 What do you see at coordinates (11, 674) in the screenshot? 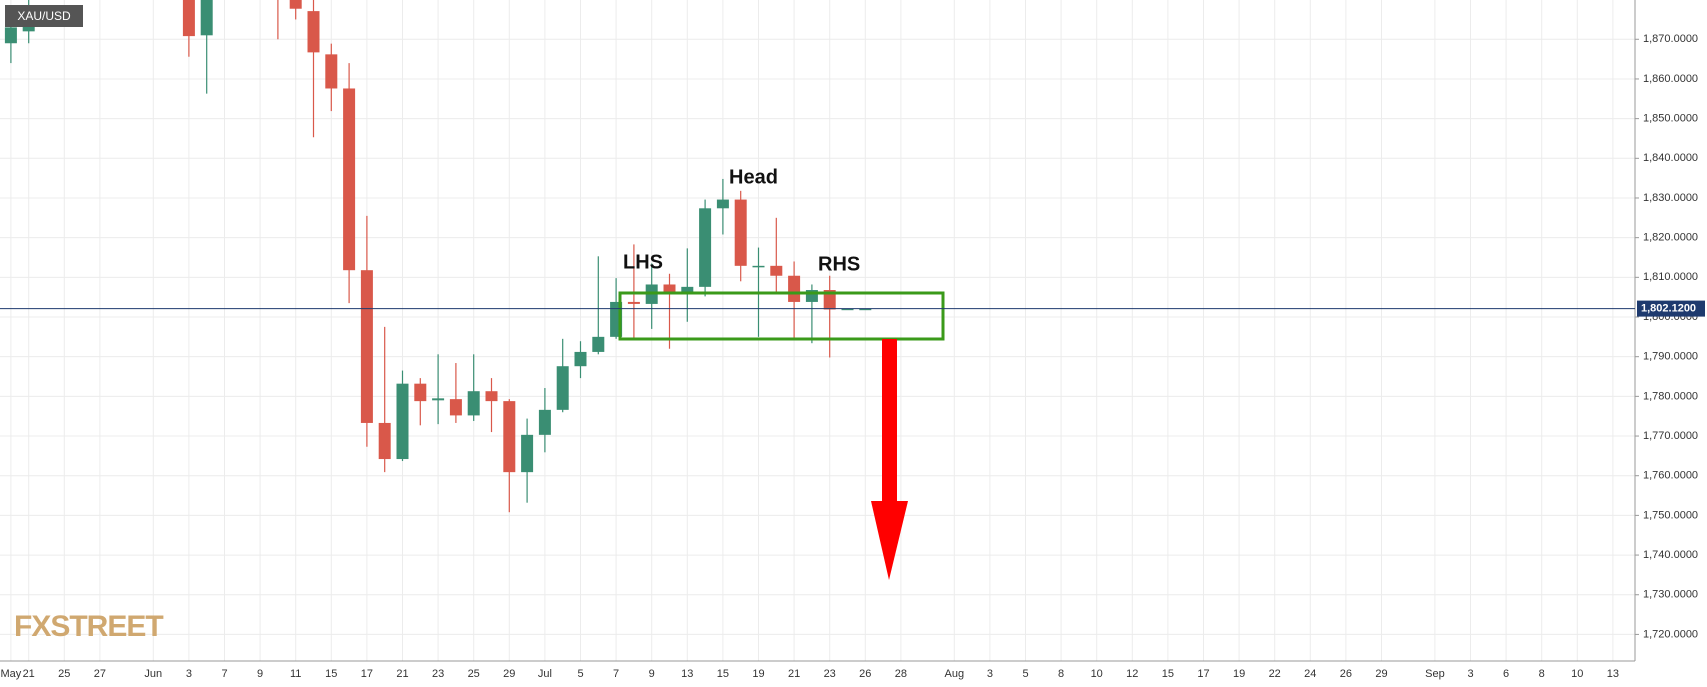
I see `x-tick-label: May` at bounding box center [11, 674].